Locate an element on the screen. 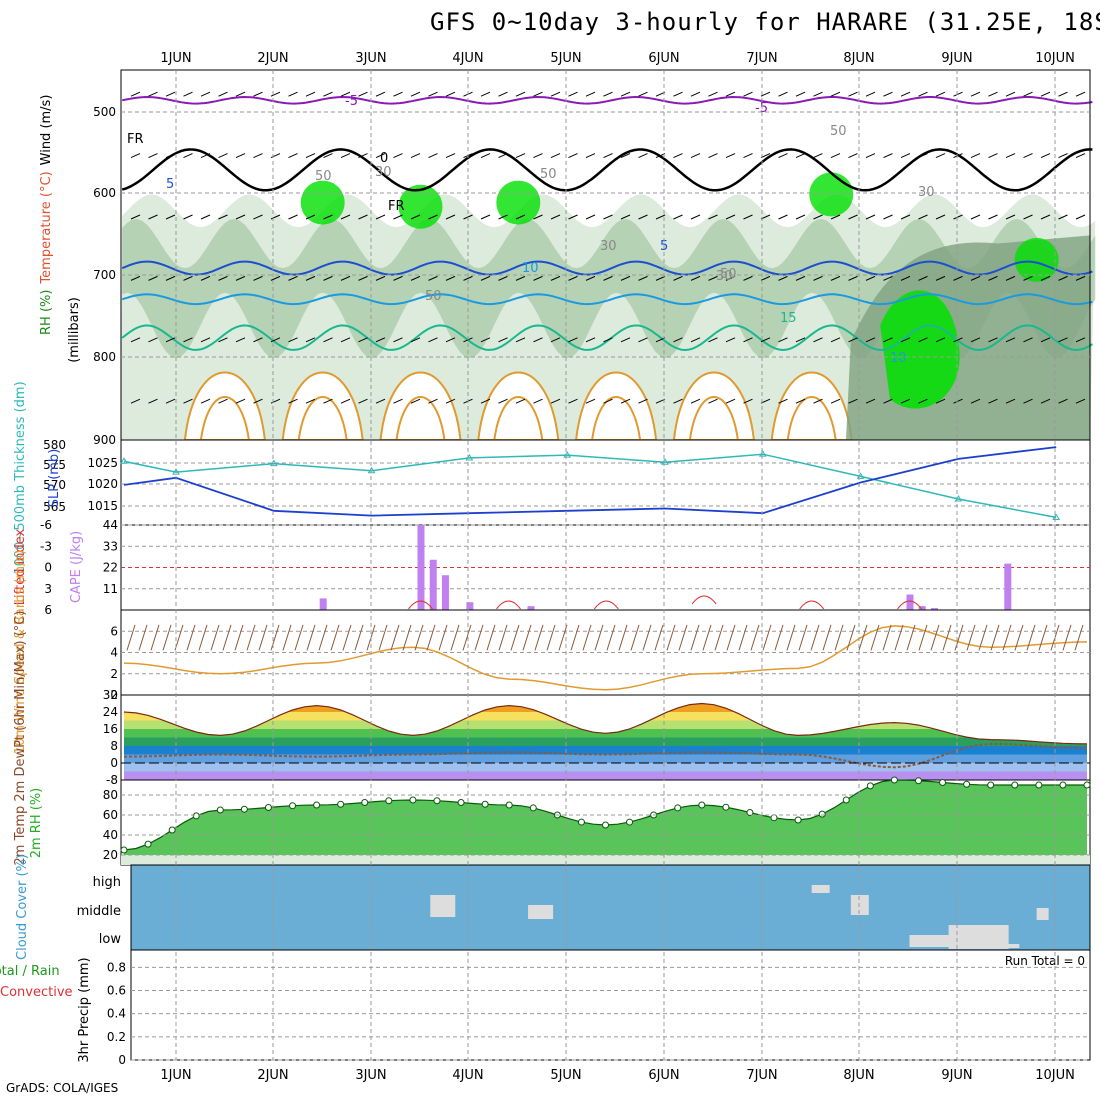 Image resolution: width=1100 pixels, height=1100 pixels. slp-tick: 1020 is located at coordinates (102, 484).